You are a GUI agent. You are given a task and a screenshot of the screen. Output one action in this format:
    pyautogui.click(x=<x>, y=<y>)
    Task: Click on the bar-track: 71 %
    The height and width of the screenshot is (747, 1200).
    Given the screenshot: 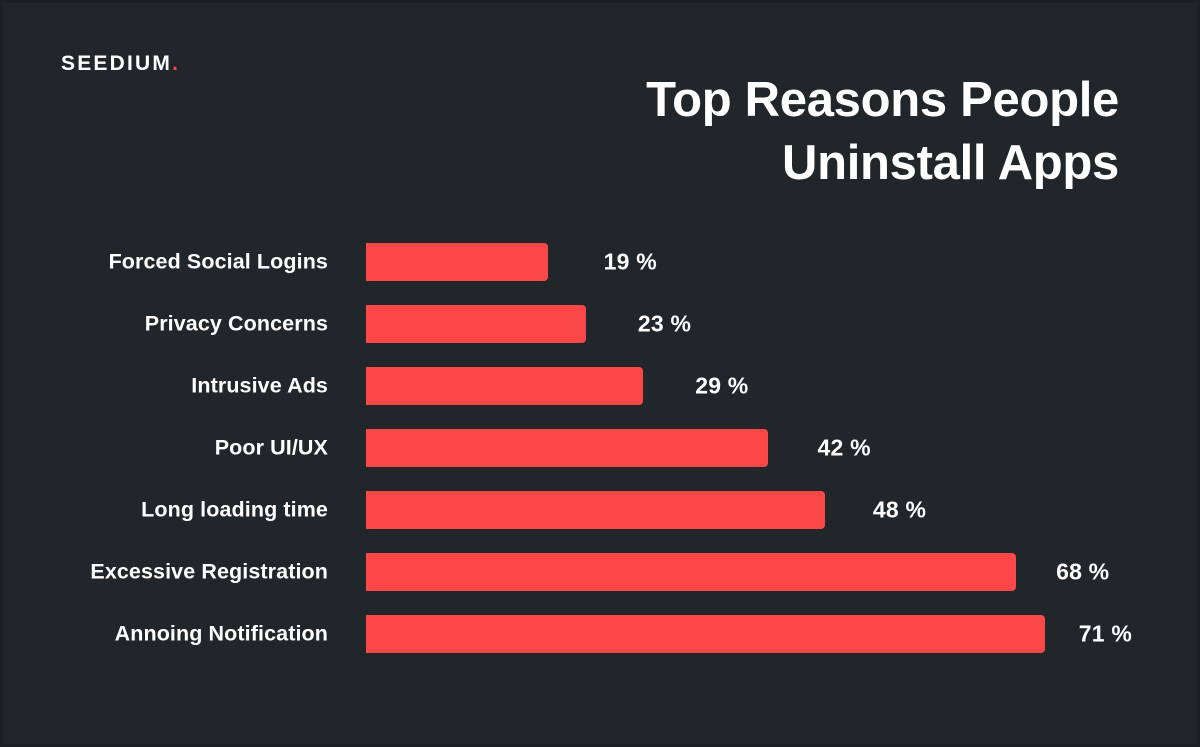 What is the action you would take?
    pyautogui.click(x=781, y=634)
    